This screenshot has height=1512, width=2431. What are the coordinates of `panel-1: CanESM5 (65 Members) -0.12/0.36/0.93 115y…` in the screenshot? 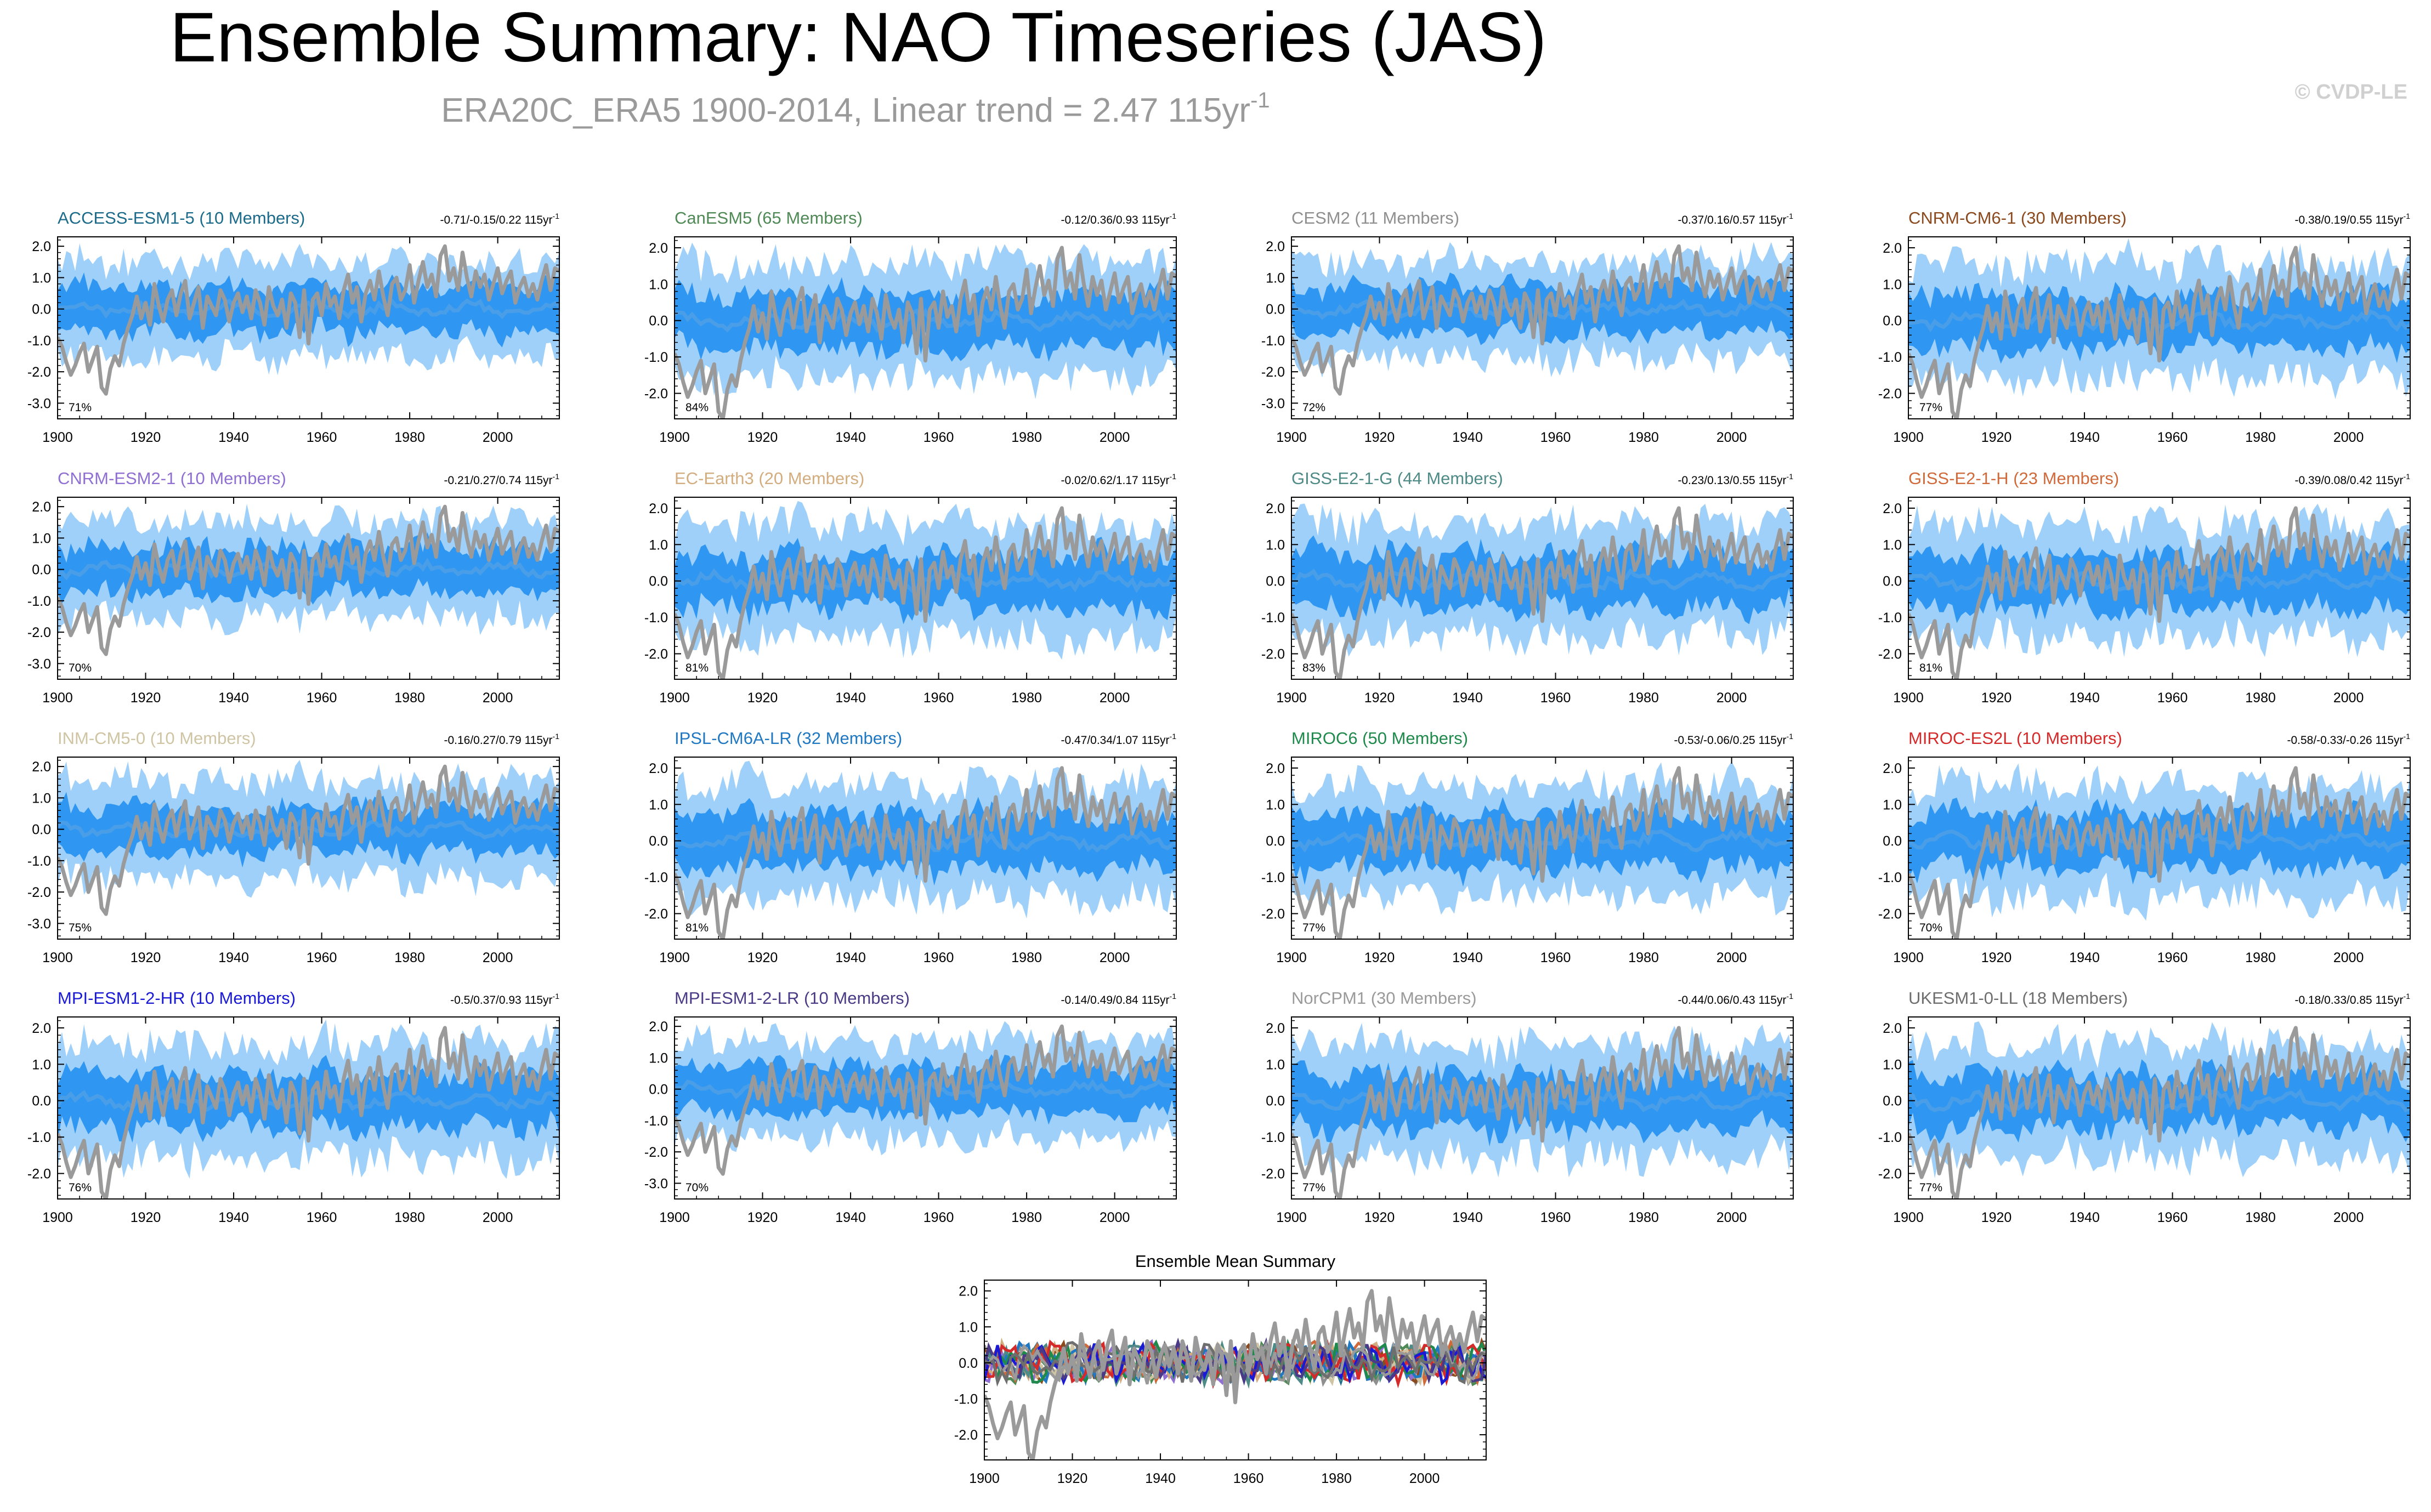 It's located at (910, 326).